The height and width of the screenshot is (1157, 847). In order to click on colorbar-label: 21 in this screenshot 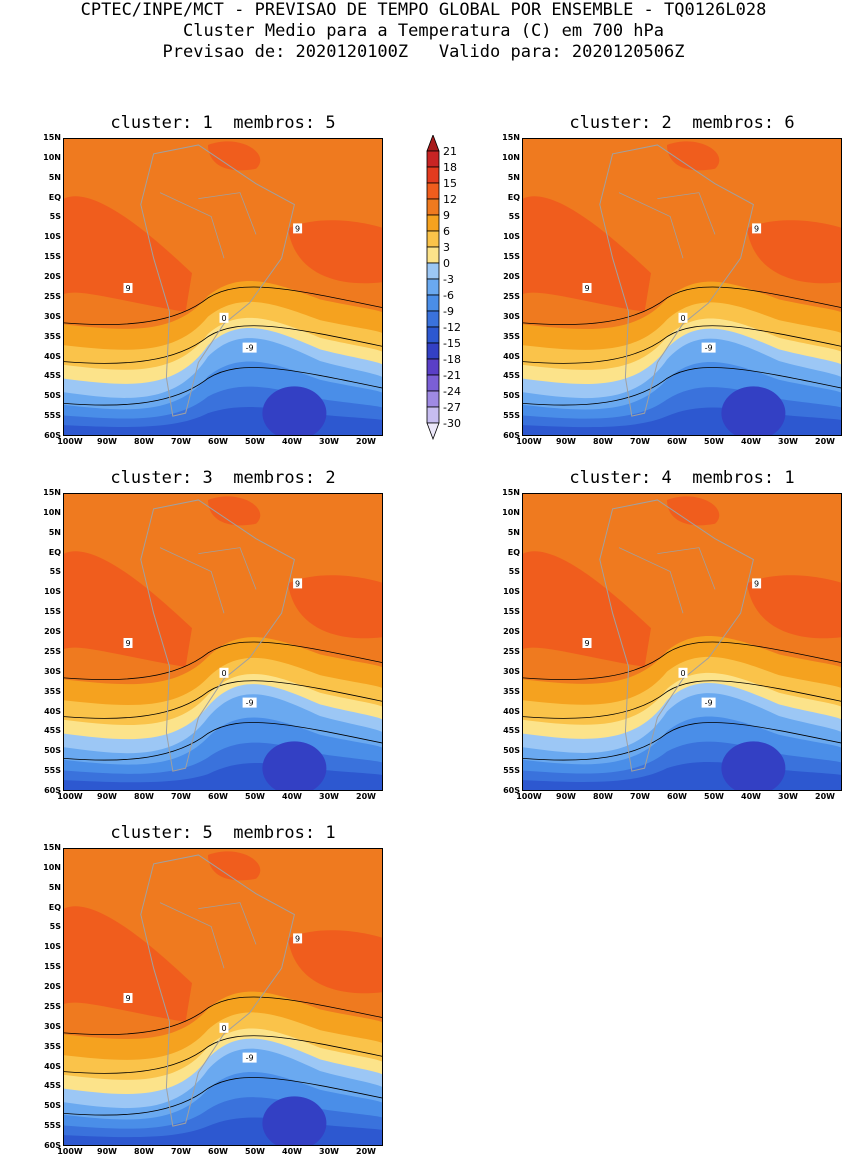, I will do `click(450, 151)`.